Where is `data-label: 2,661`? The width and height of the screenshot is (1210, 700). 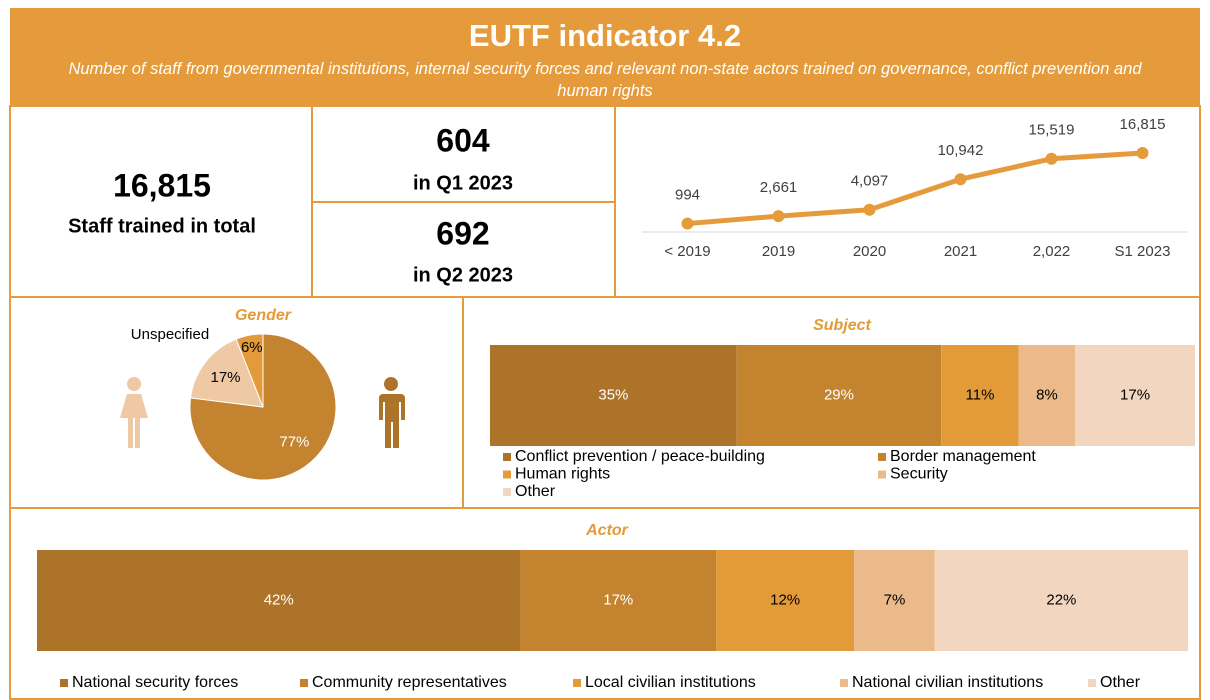 data-label: 2,661 is located at coordinates (779, 187).